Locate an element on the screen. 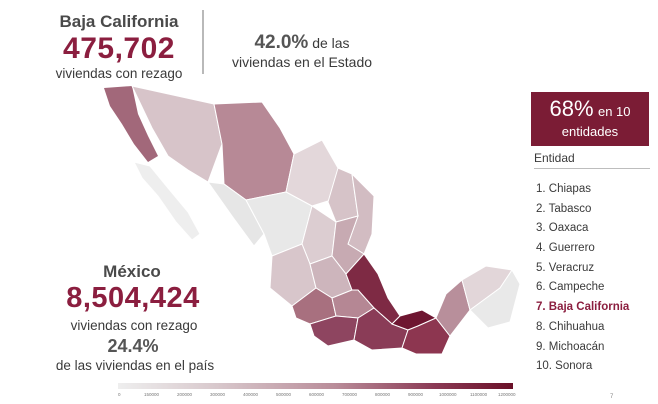  country-count: 8,504,424 is located at coordinates (133, 298).